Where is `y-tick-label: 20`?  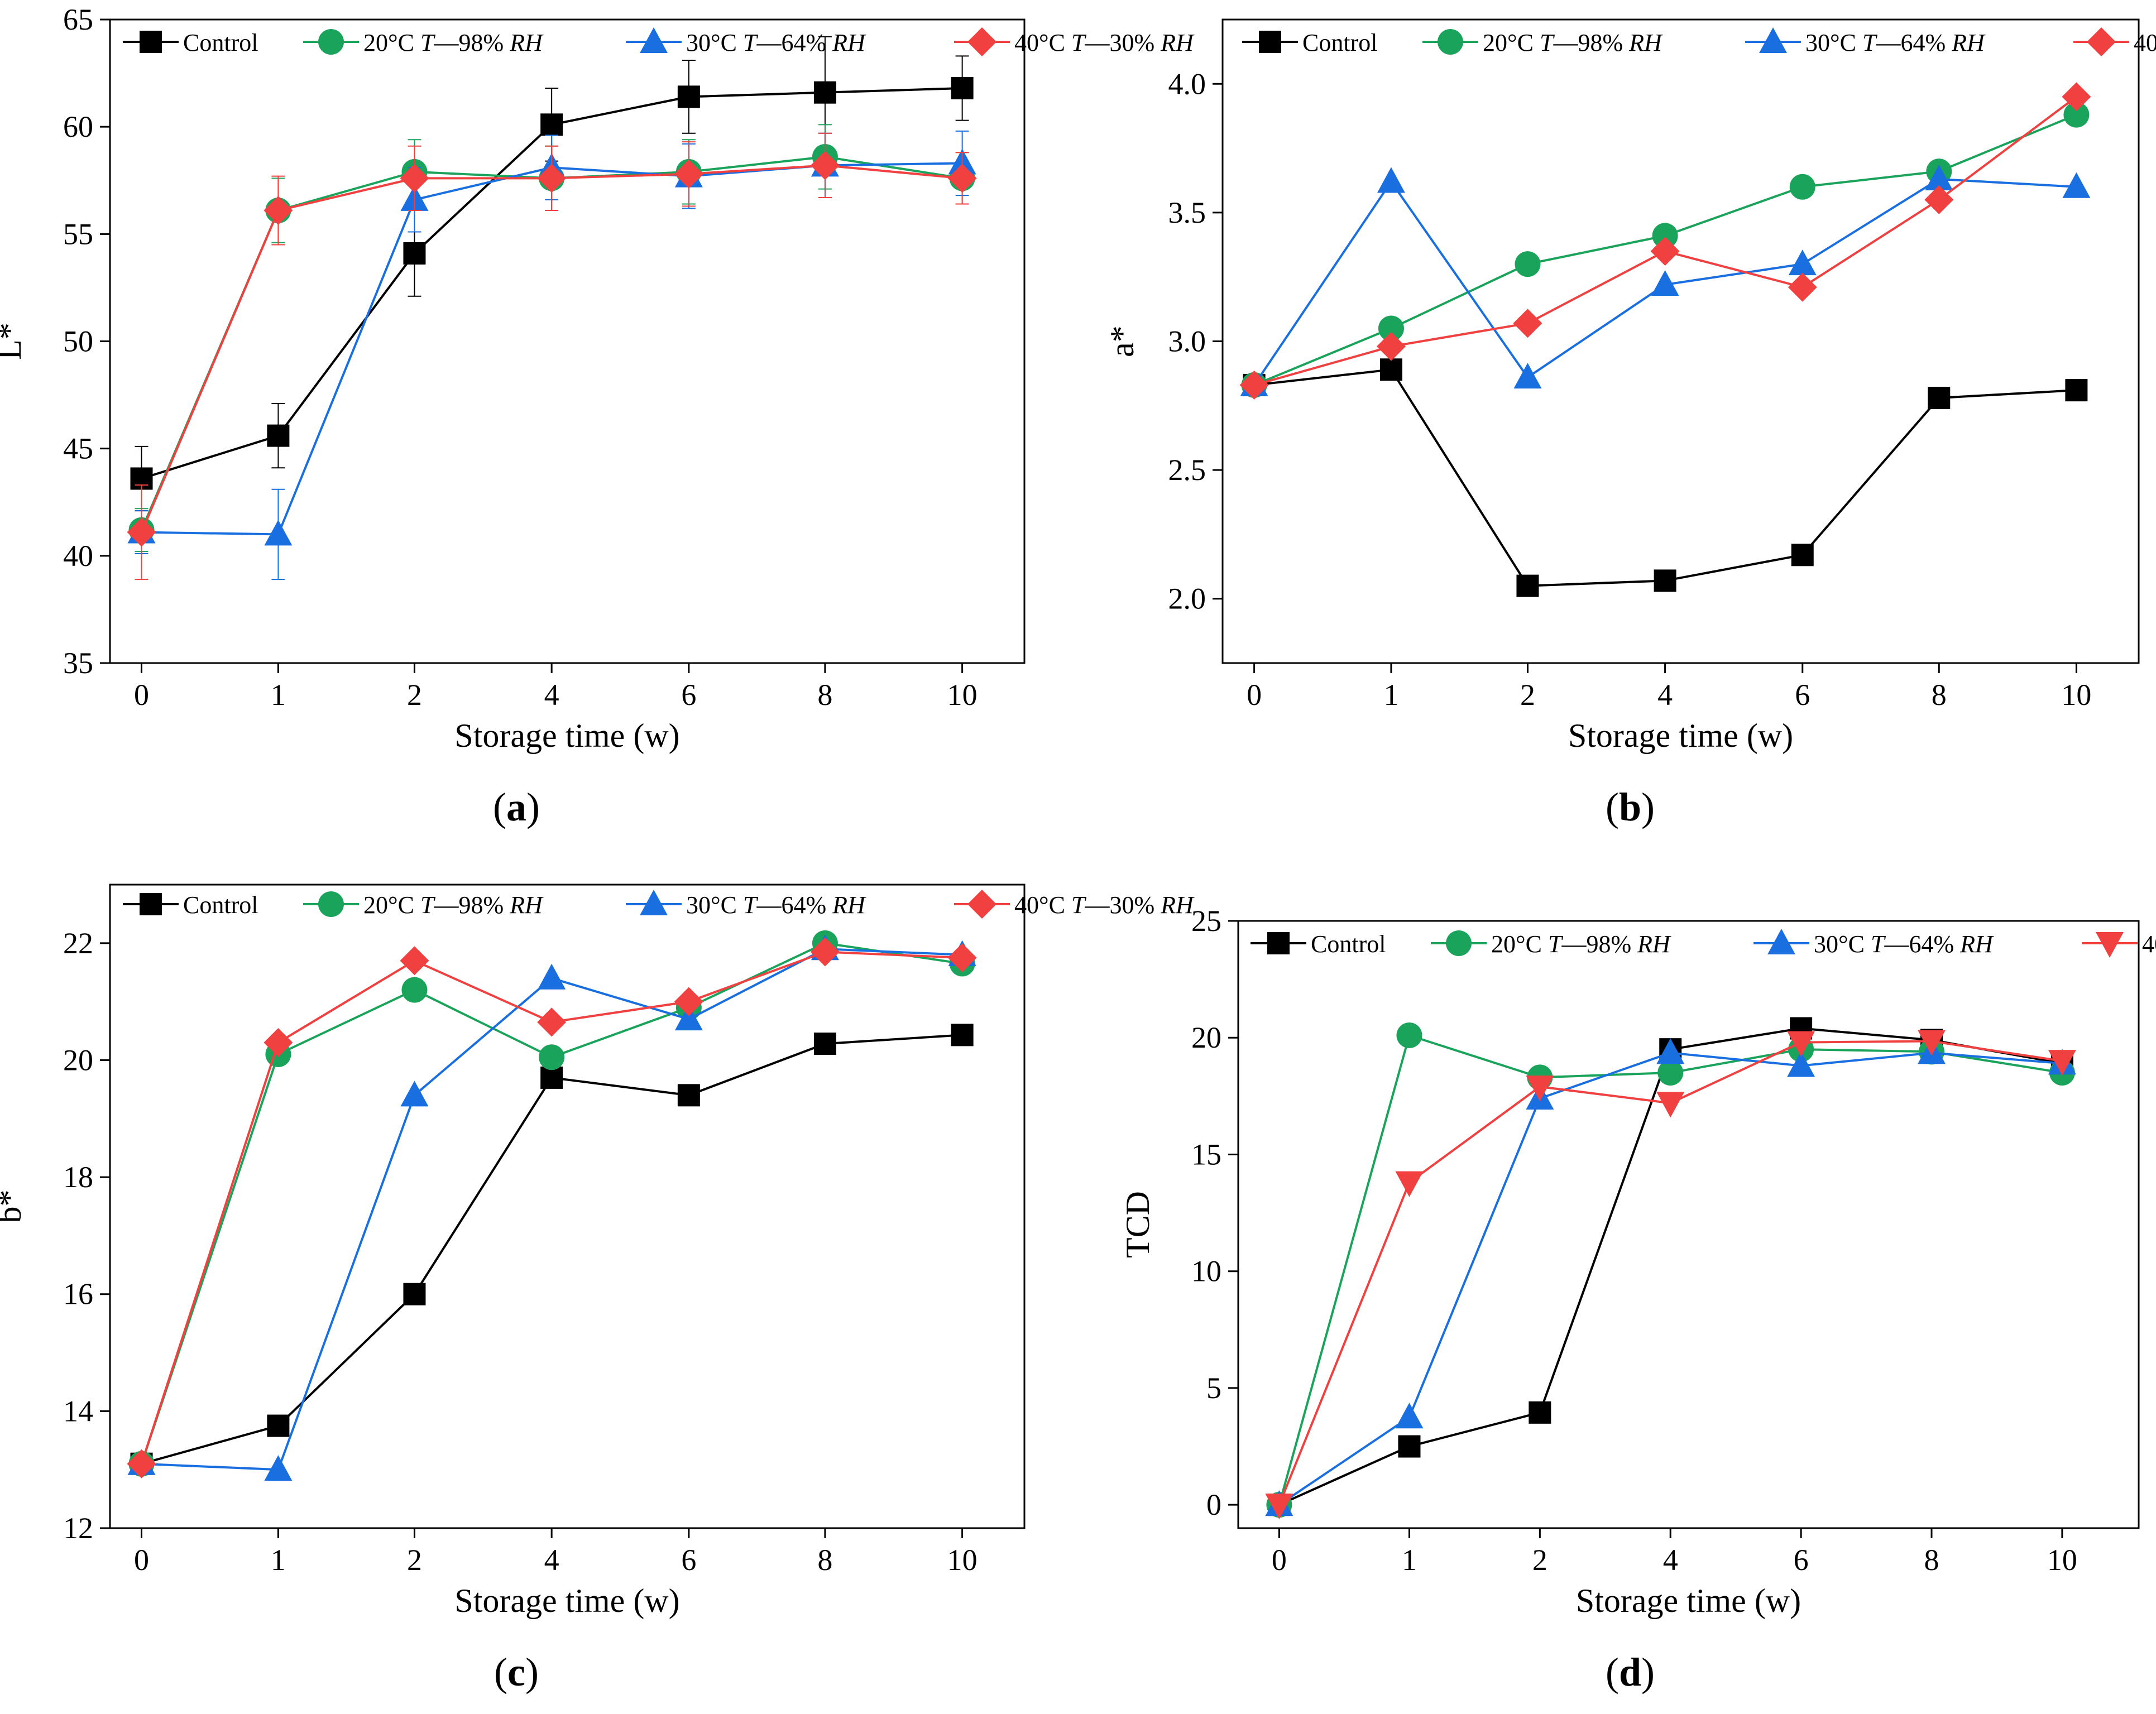 y-tick-label: 20 is located at coordinates (78, 1060).